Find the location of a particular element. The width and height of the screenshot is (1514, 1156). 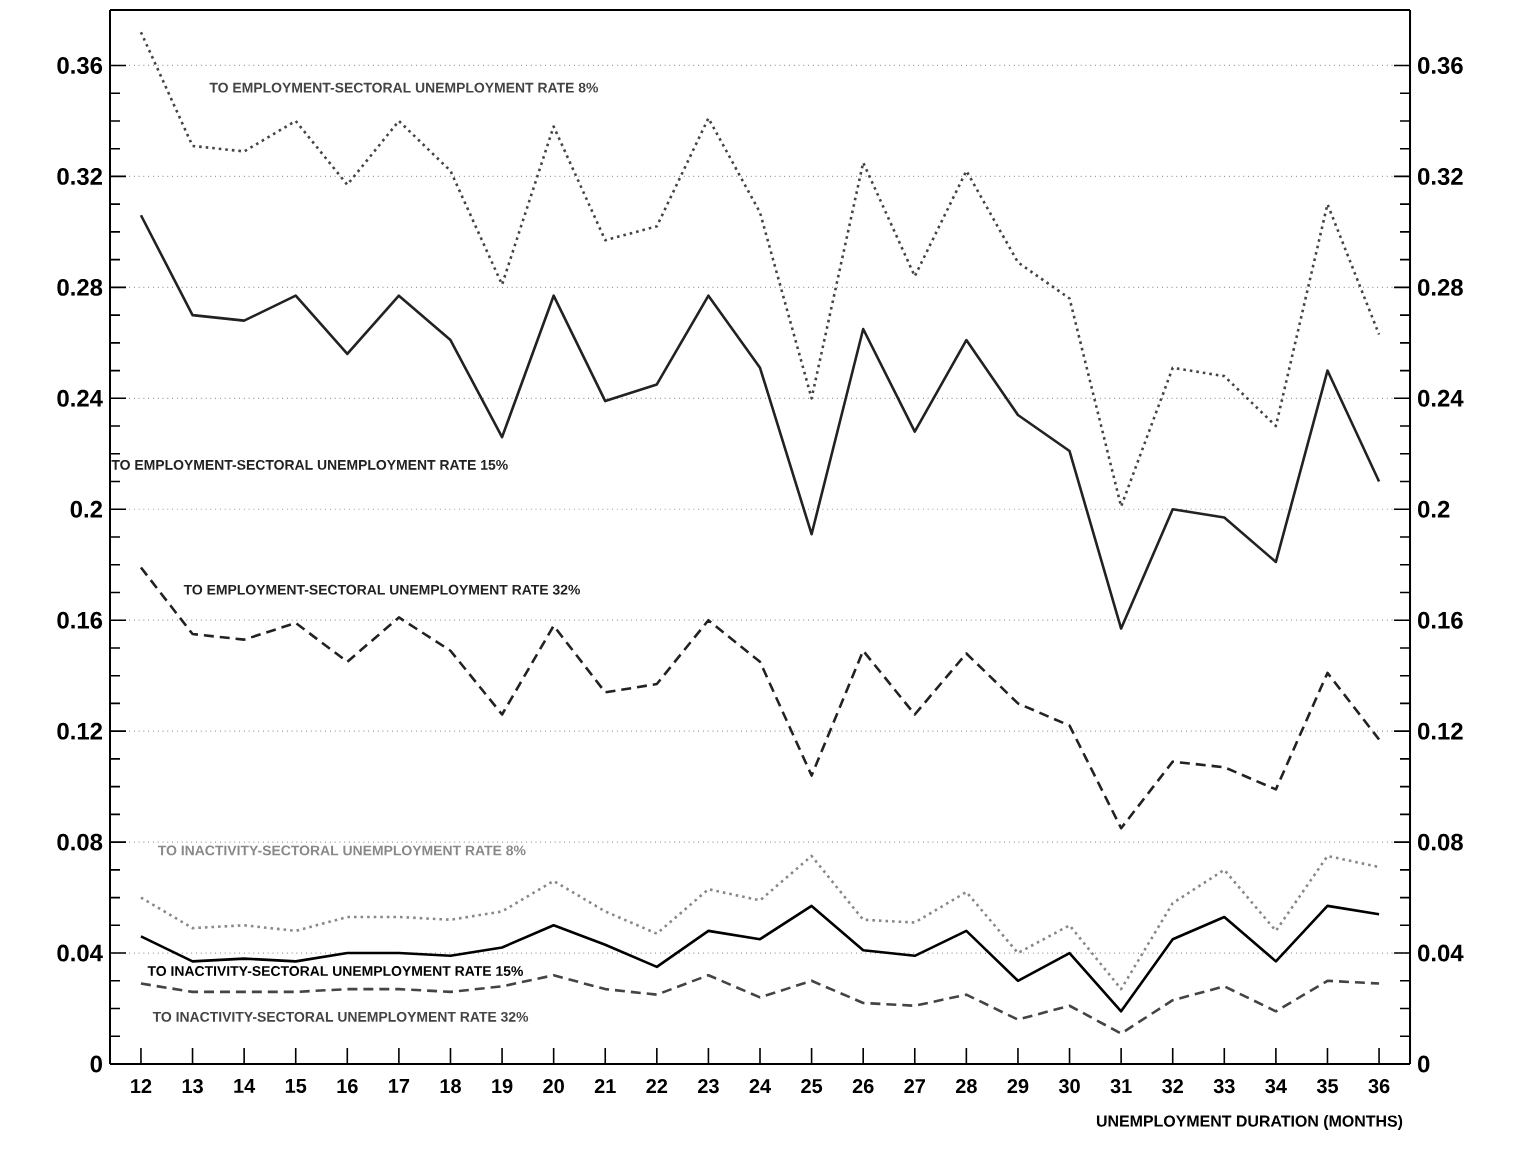

x-tick-label: 31 is located at coordinates (1121, 1086).